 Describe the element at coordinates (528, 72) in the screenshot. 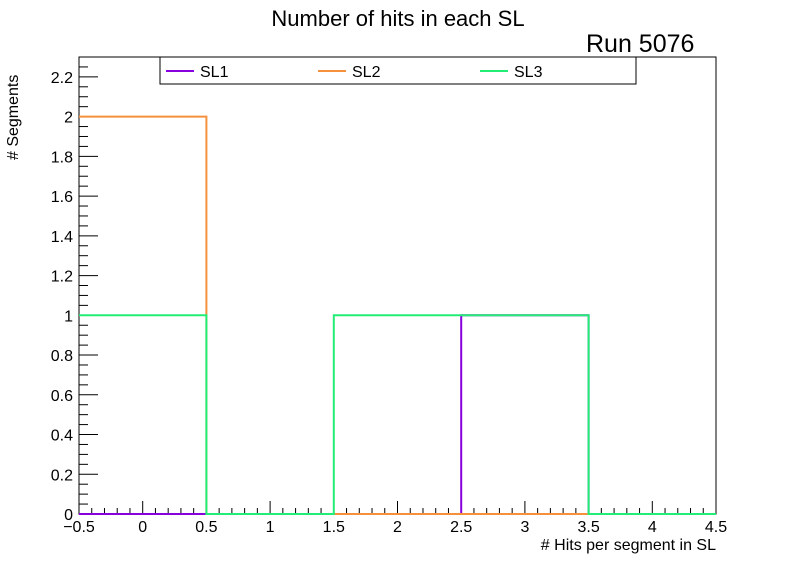

I see `legend-label-sl3: SL3` at that location.